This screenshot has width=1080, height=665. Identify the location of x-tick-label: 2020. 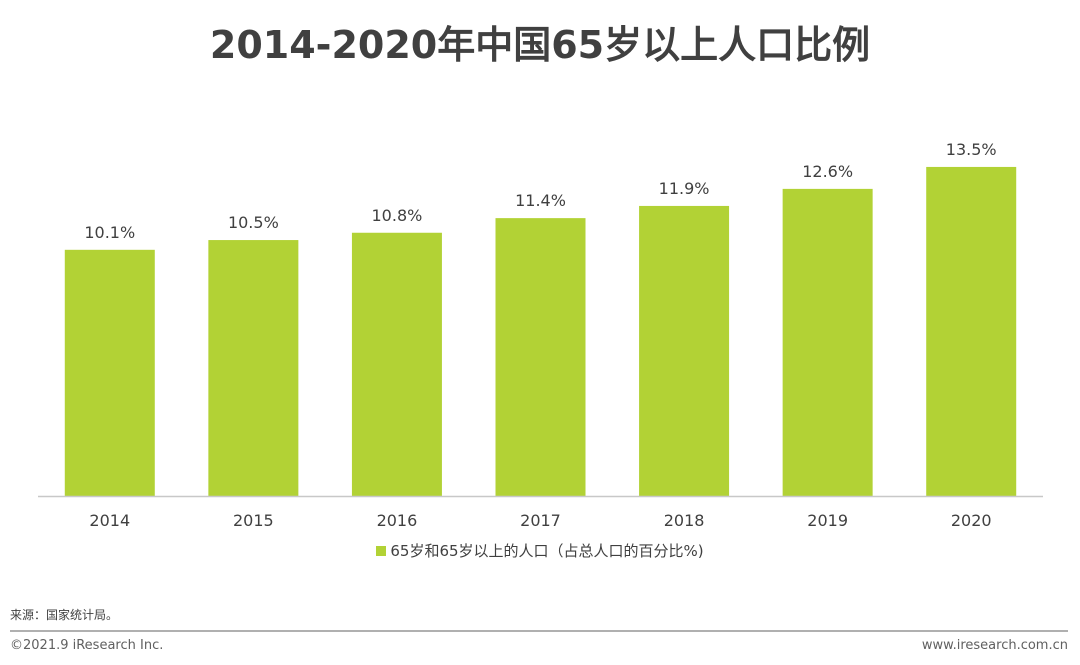
(971, 520).